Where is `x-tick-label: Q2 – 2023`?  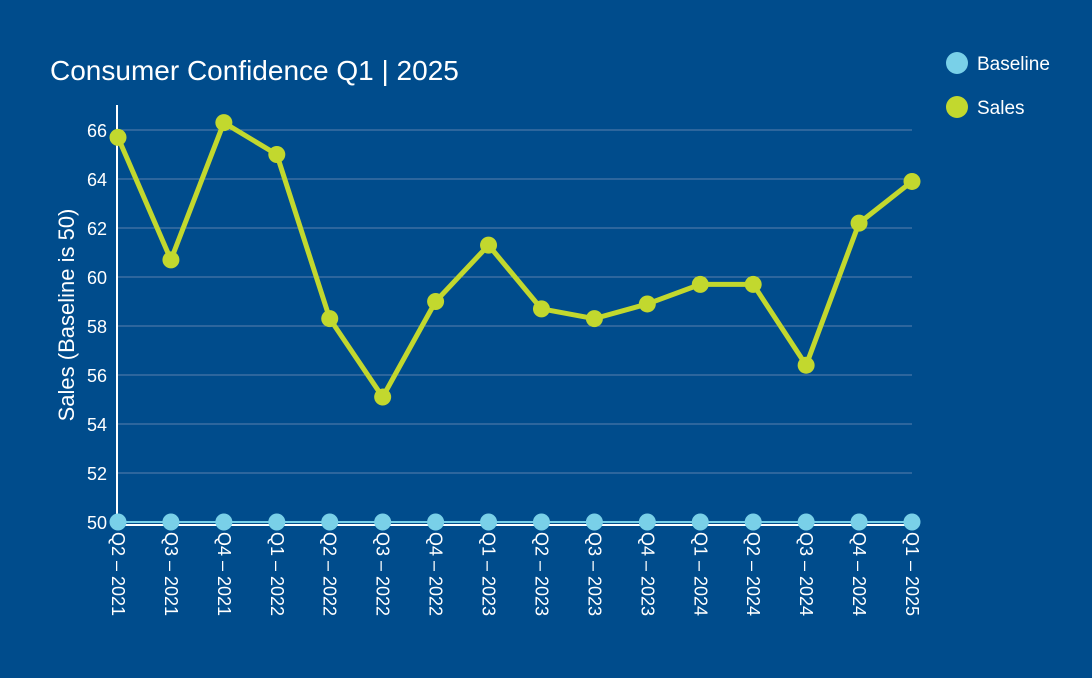
x-tick-label: Q2 – 2023 is located at coordinates (541, 574).